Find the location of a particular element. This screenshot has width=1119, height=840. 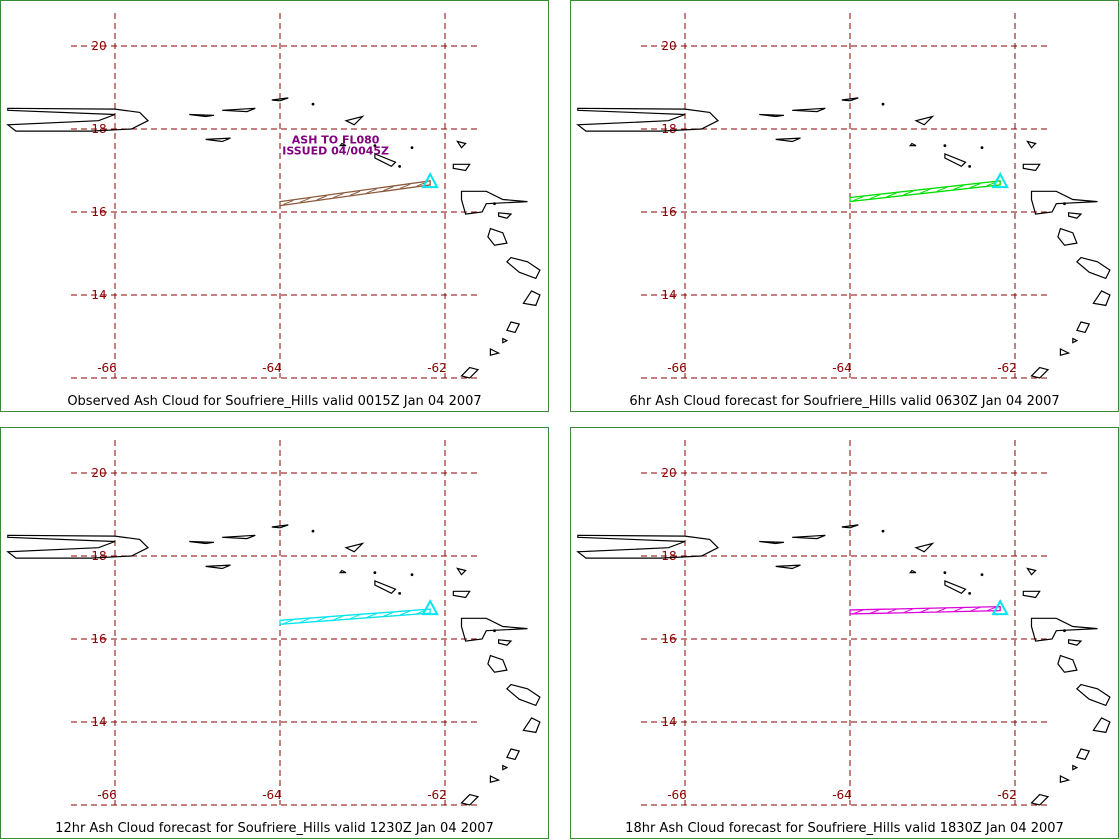

coast-st-lucia is located at coordinates (1101, 725).